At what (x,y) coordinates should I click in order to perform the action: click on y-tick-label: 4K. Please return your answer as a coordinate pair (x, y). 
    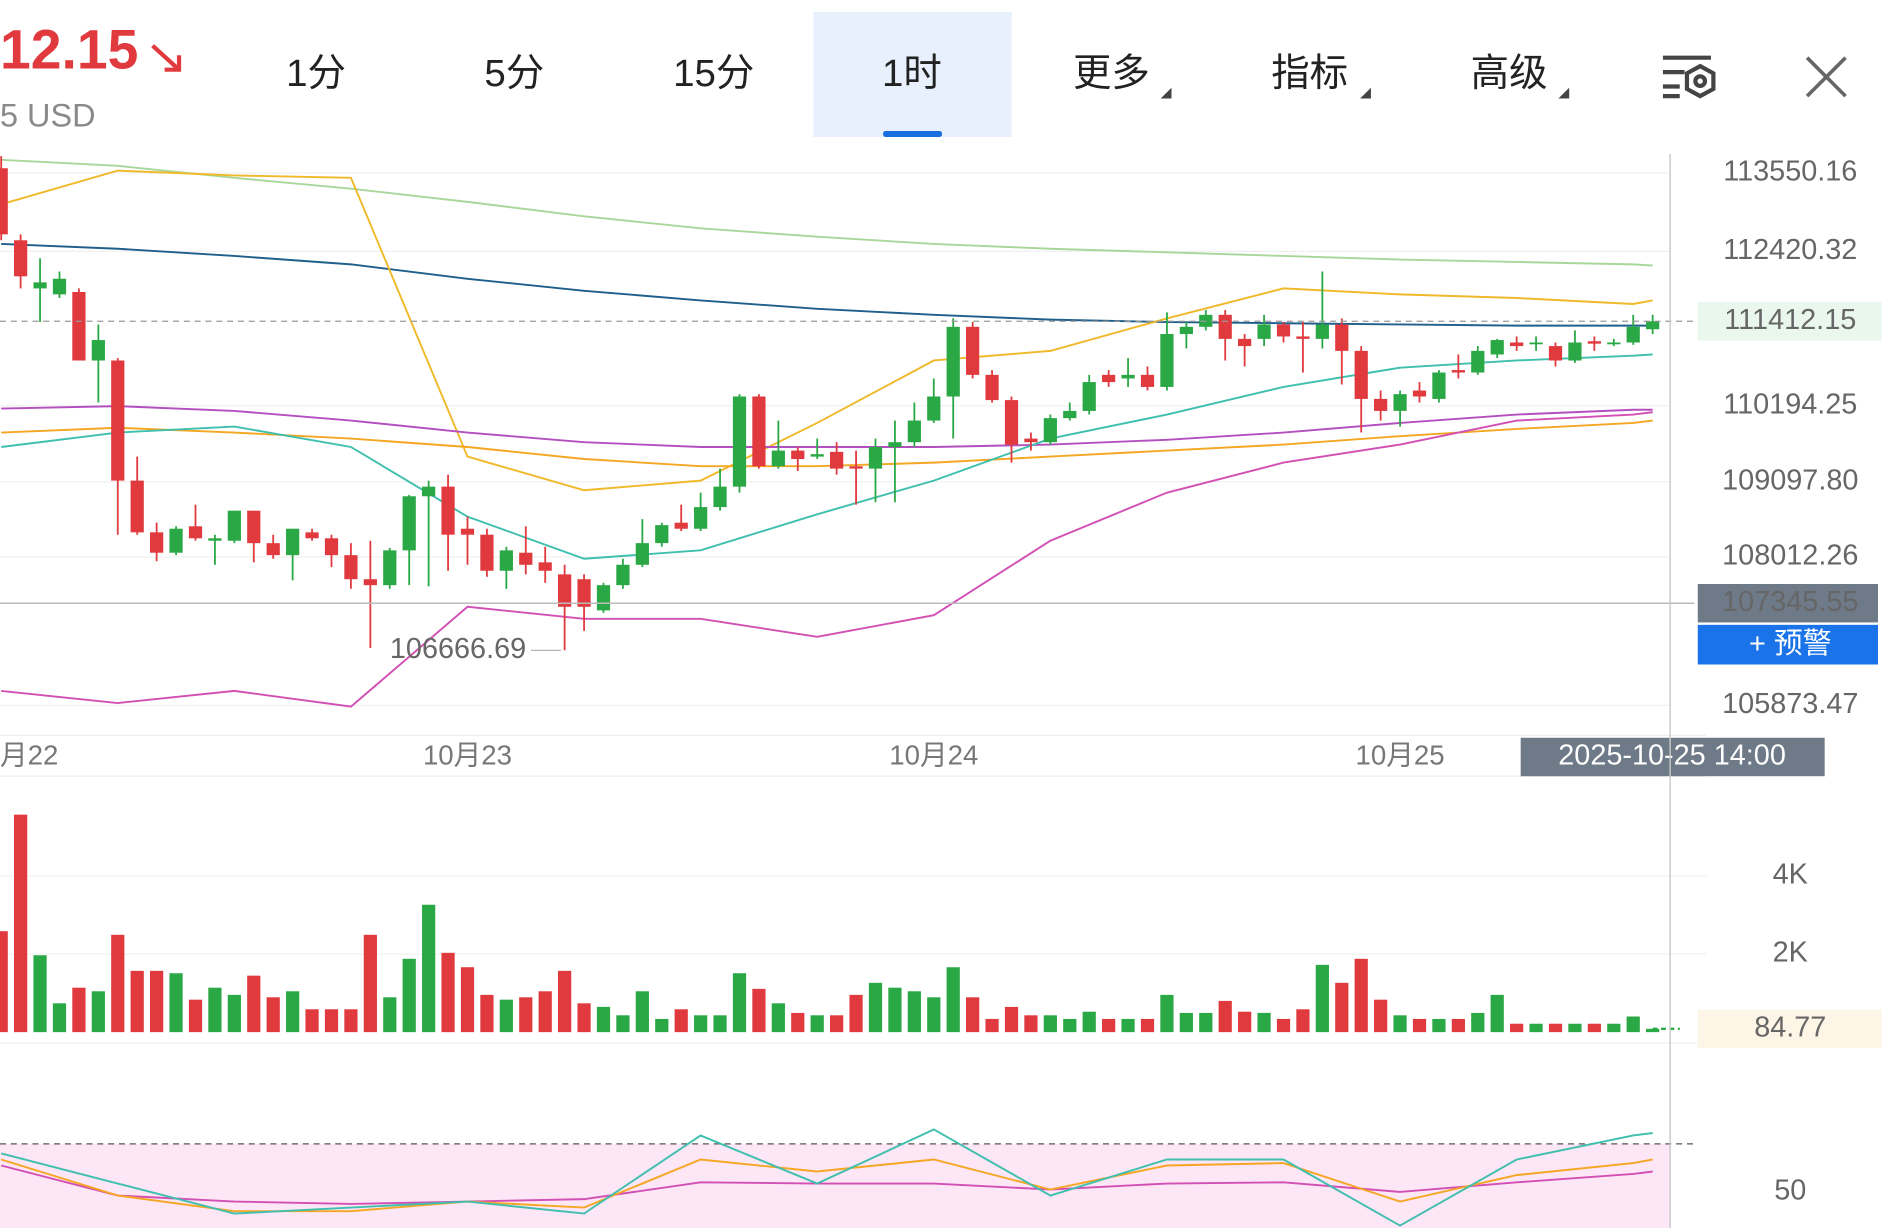
    Looking at the image, I should click on (1790, 875).